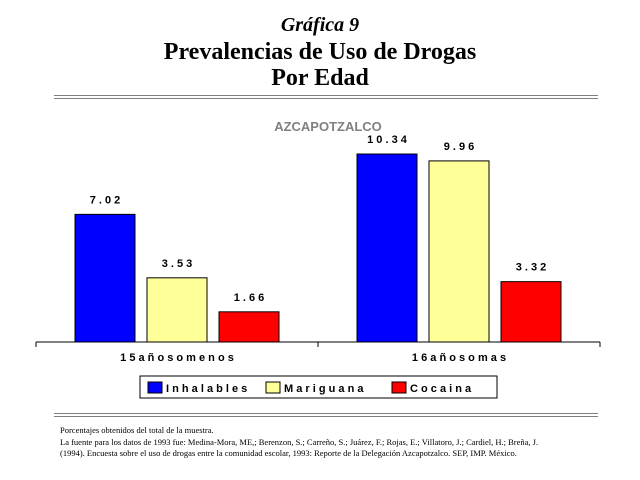 Image resolution: width=640 pixels, height=480 pixels. Describe the element at coordinates (177, 358) in the screenshot. I see `category-label: 1 5 a ñ o s o m e n o s` at that location.